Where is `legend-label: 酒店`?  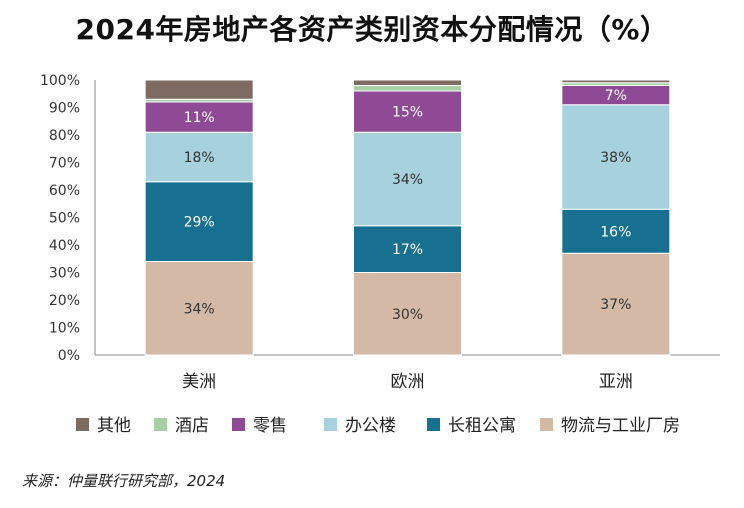
legend-label: 酒店 is located at coordinates (192, 426).